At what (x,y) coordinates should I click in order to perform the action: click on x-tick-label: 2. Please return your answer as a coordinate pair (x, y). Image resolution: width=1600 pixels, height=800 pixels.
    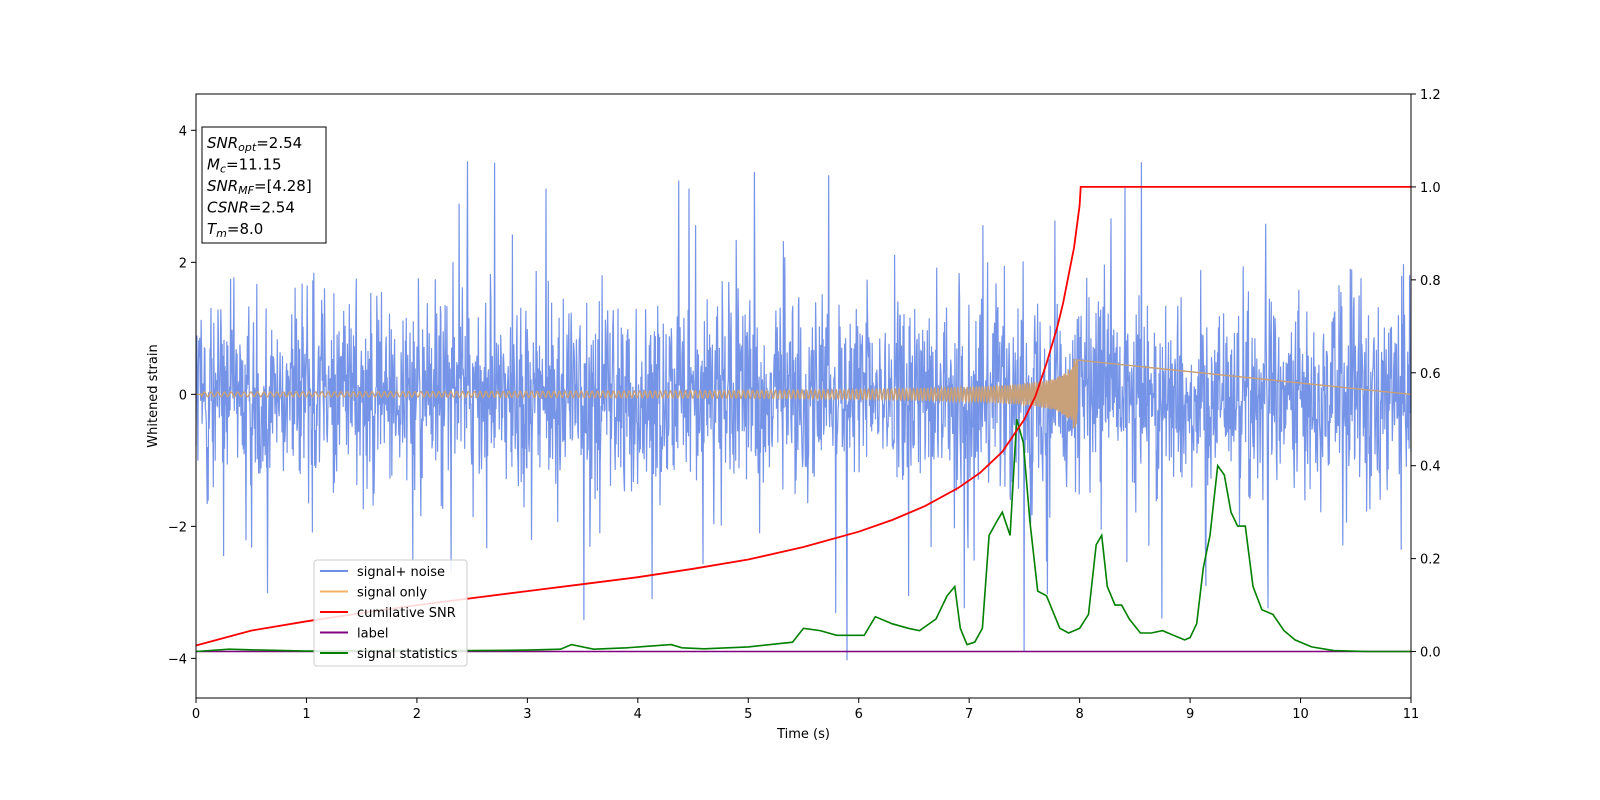
    Looking at the image, I should click on (417, 714).